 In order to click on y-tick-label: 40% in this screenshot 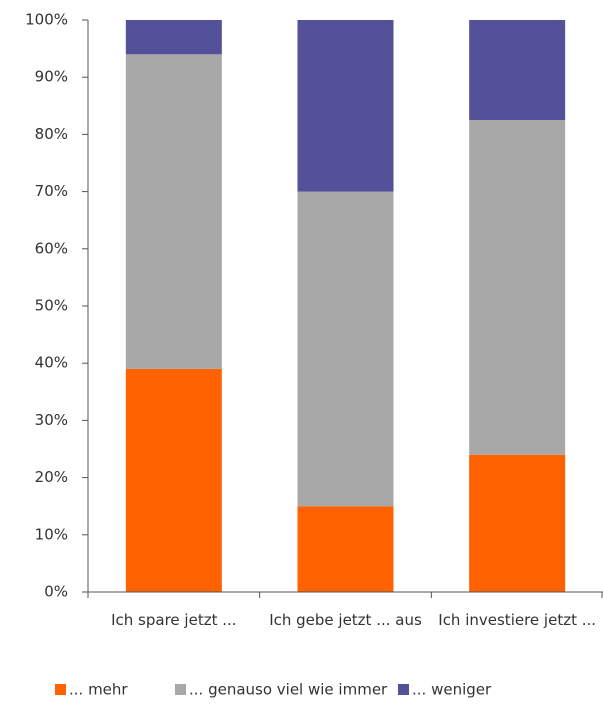, I will do `click(51, 363)`.